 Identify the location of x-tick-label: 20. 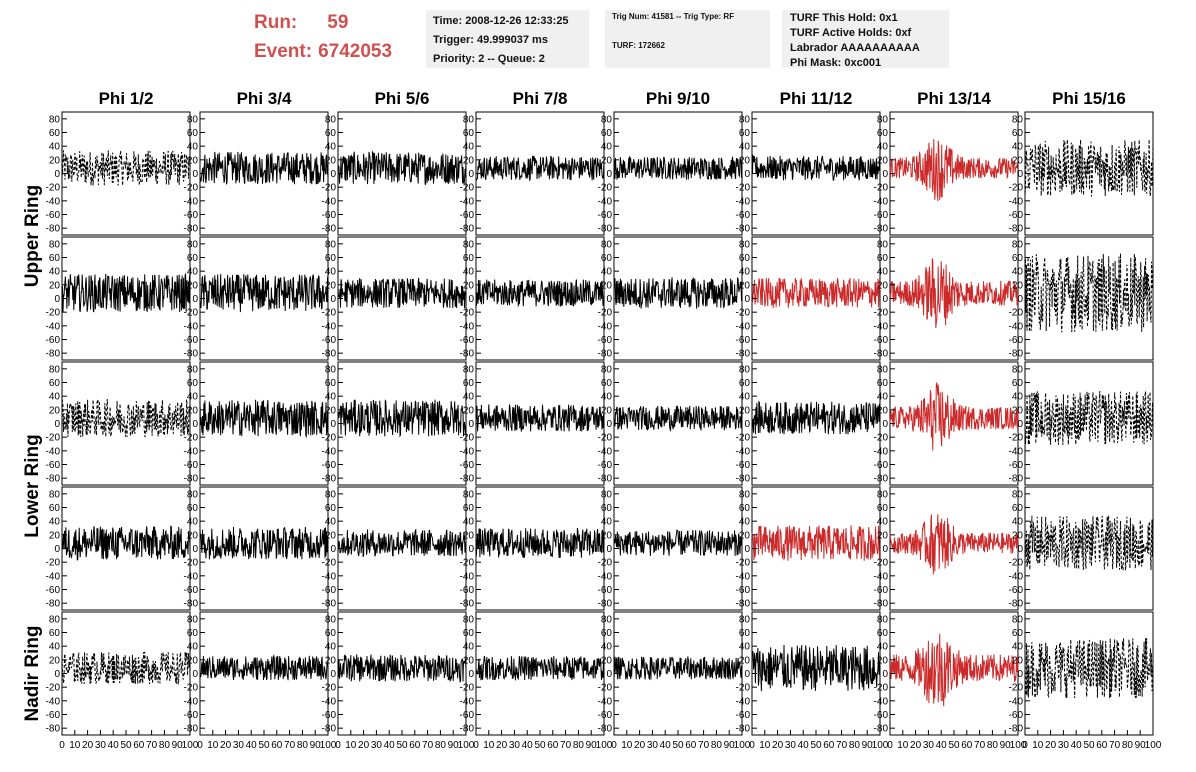
(226, 745).